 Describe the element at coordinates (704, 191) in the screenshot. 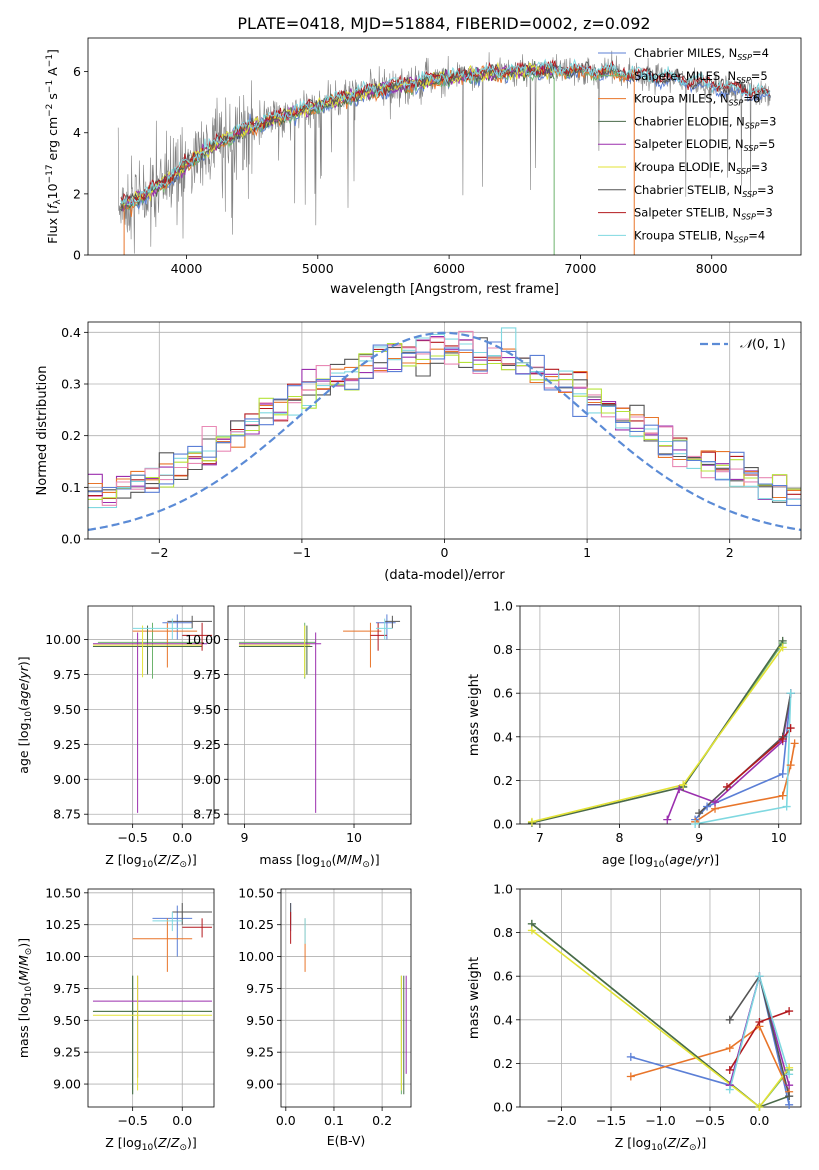

I see `legend-label: Chabrier STELIB, NSSP=3` at that location.